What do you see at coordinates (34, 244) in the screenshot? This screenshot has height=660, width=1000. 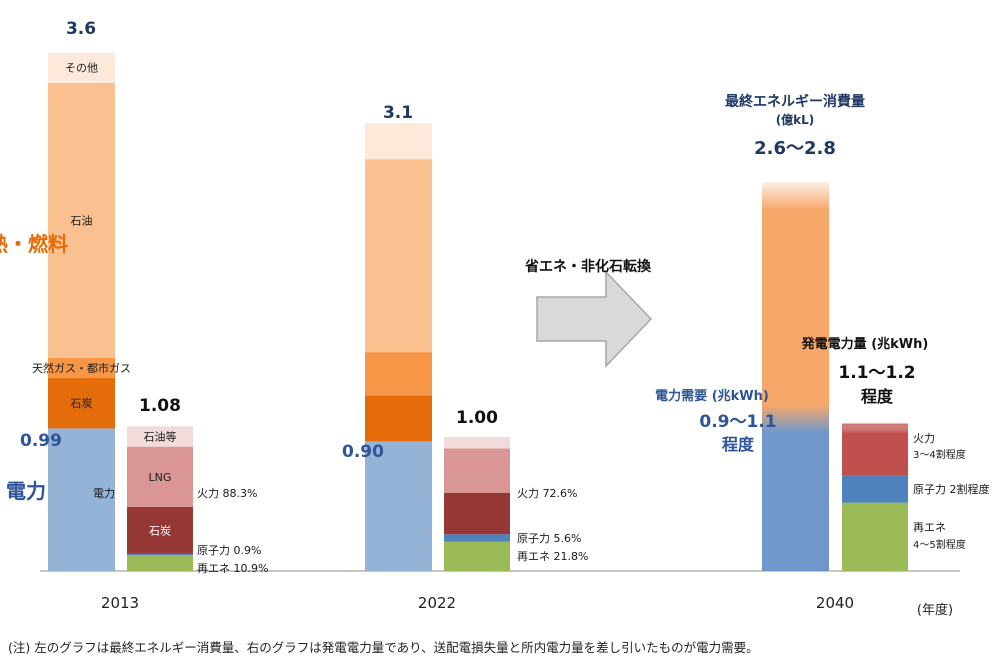 I see `heat-fuel-group-label: 熱・燃料` at bounding box center [34, 244].